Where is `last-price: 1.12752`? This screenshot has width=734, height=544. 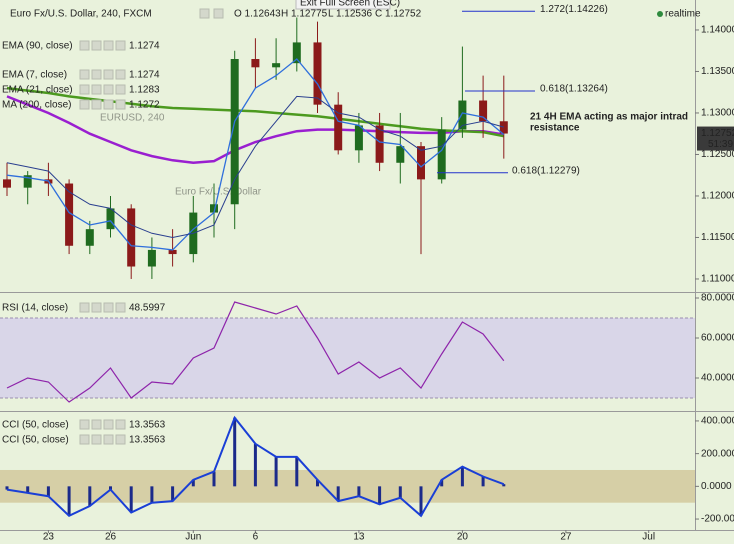 last-price: 1.12752 is located at coordinates (717, 133).